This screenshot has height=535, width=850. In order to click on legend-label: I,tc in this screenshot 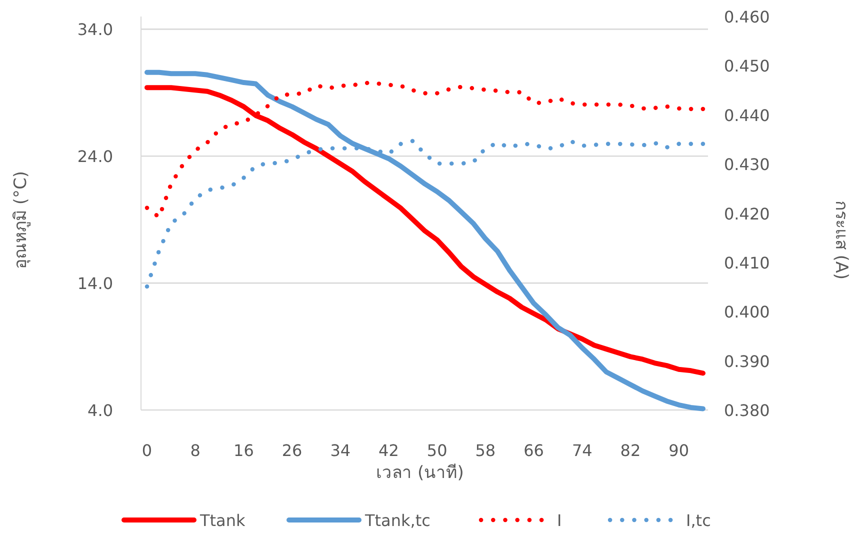, I will do `click(698, 520)`.